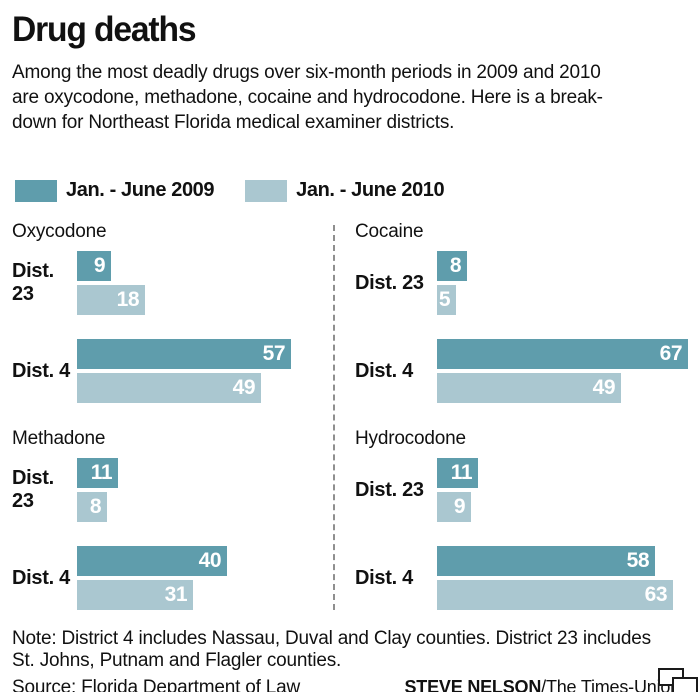 This screenshot has width=700, height=692. Describe the element at coordinates (685, 684) in the screenshot. I see `window-outline-icon` at that location.